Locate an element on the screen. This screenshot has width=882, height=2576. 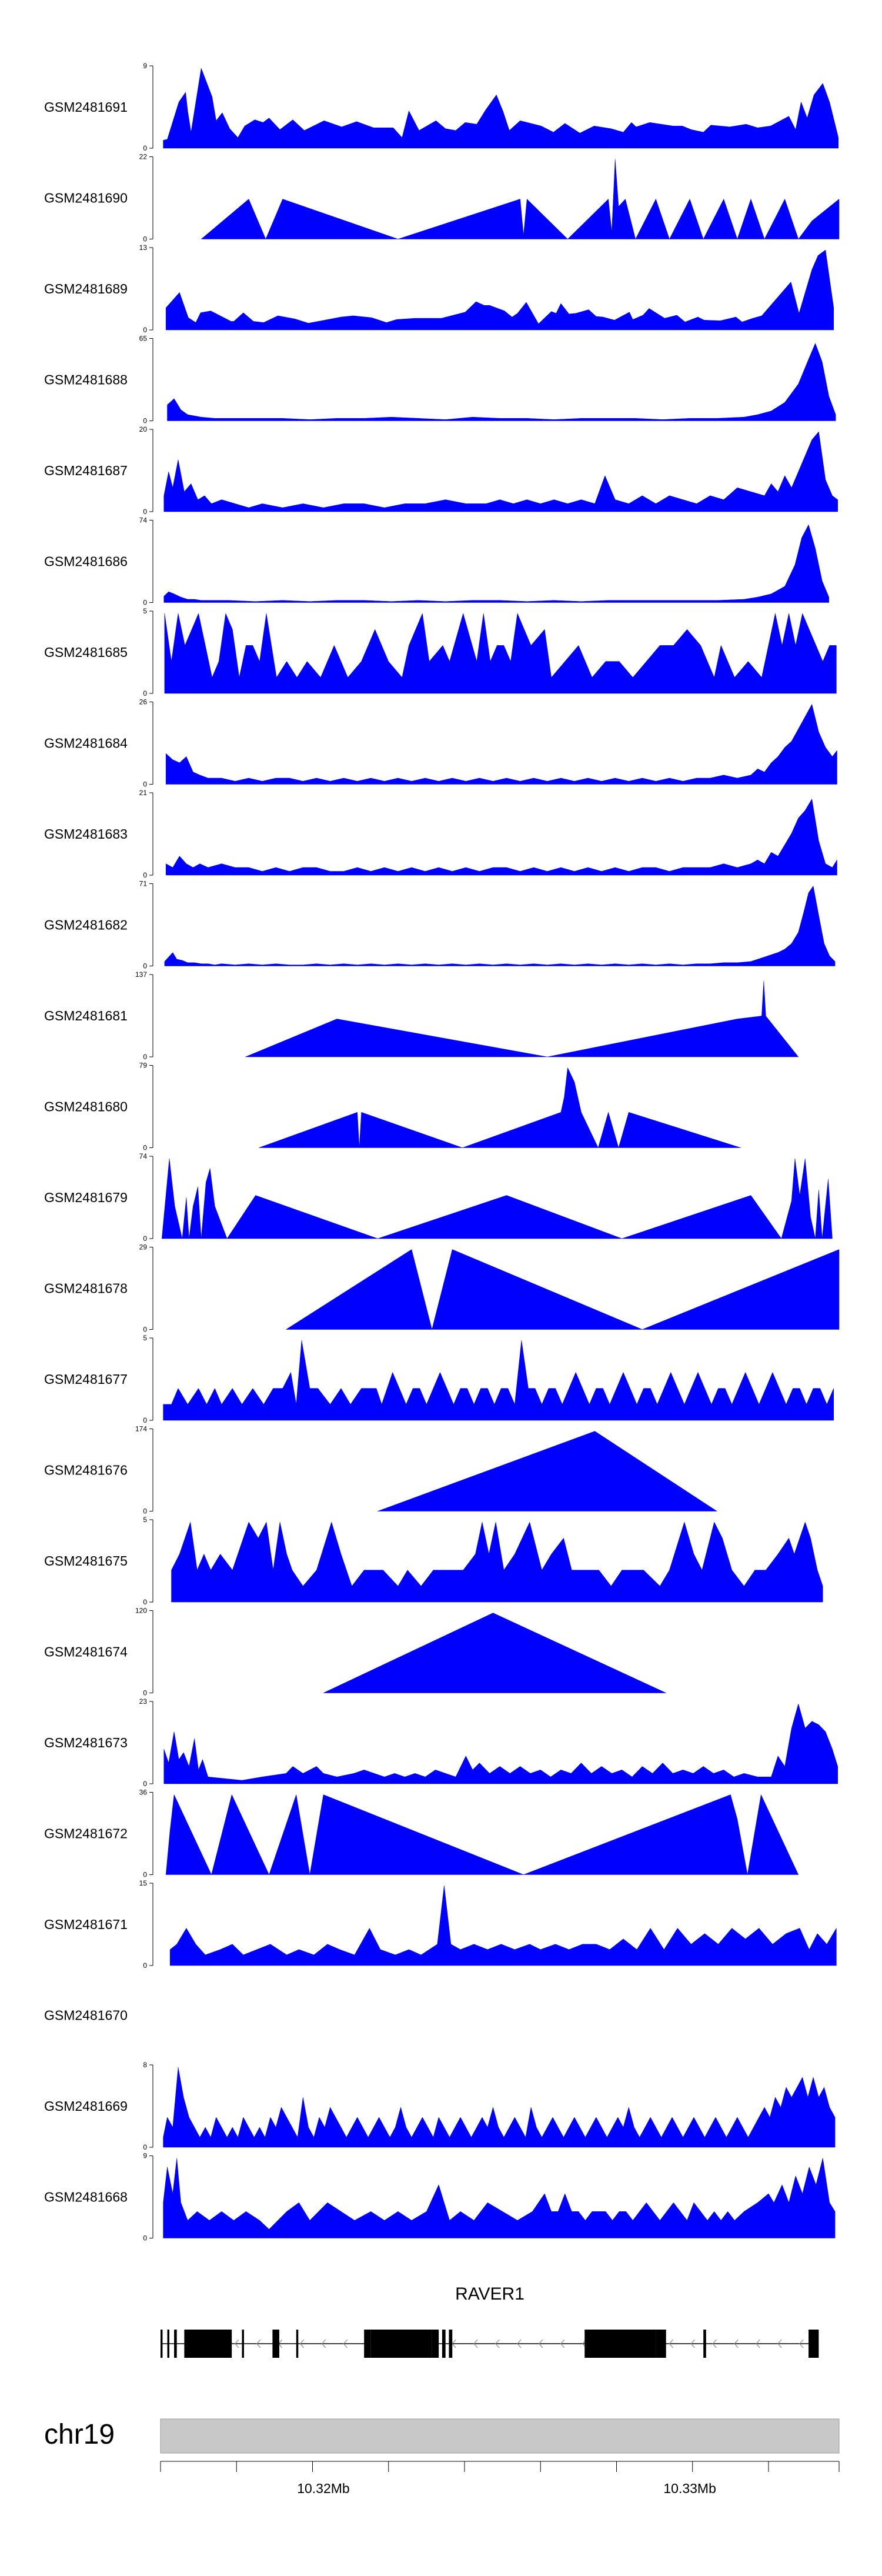
track-GSM2481675: GSM2481675 5 0 is located at coordinates (433, 1561).